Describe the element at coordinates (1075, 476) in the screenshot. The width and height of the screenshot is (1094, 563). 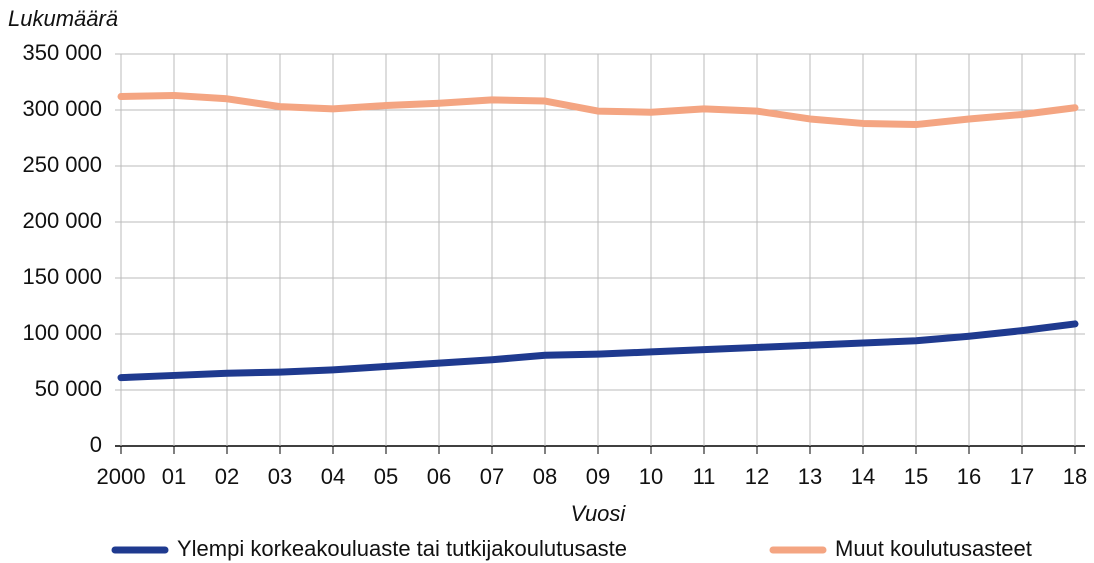
I see `x-tick-label: 18` at that location.